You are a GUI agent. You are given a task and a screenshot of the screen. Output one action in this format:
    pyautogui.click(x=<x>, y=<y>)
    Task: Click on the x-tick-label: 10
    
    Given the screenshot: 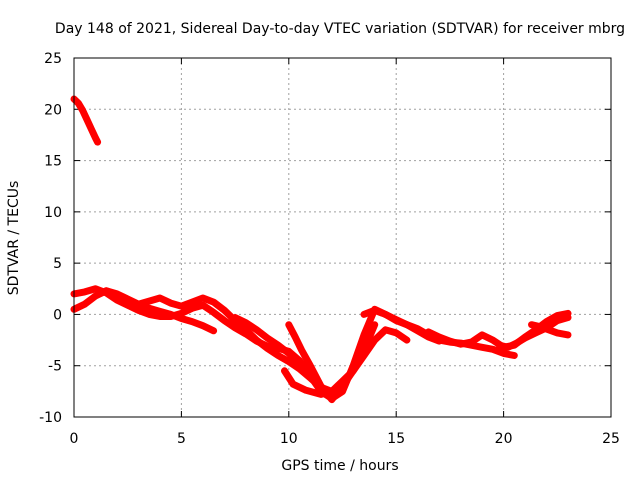 What is the action you would take?
    pyautogui.click(x=289, y=439)
    